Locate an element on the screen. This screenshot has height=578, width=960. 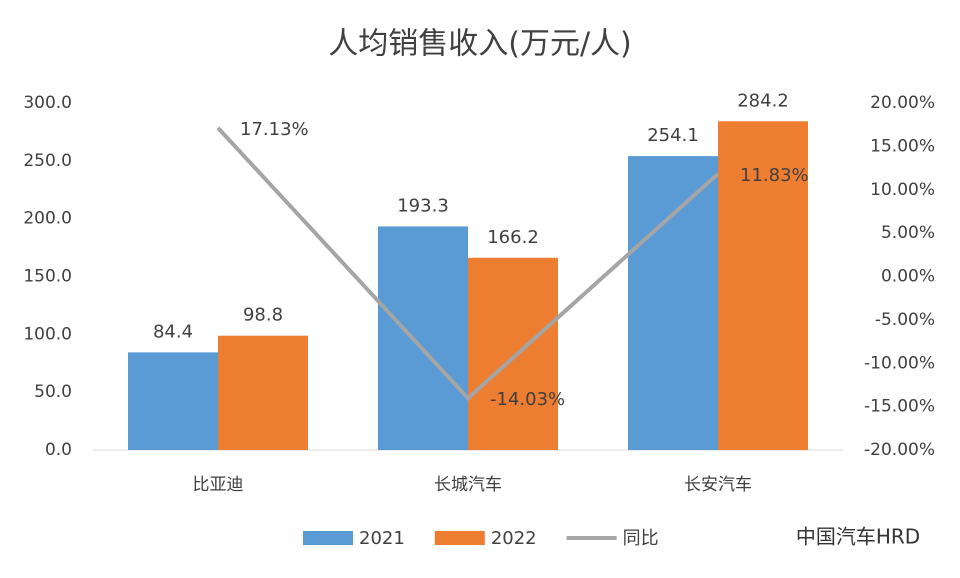
y2-tick-label: -5.00% is located at coordinates (905, 320).